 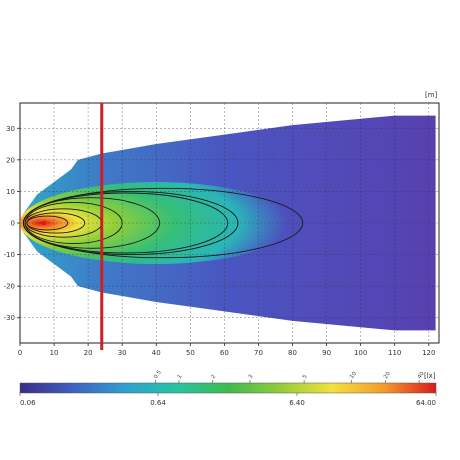 I want to click on colorbar-tick-label: 64.00, so click(x=426, y=403).